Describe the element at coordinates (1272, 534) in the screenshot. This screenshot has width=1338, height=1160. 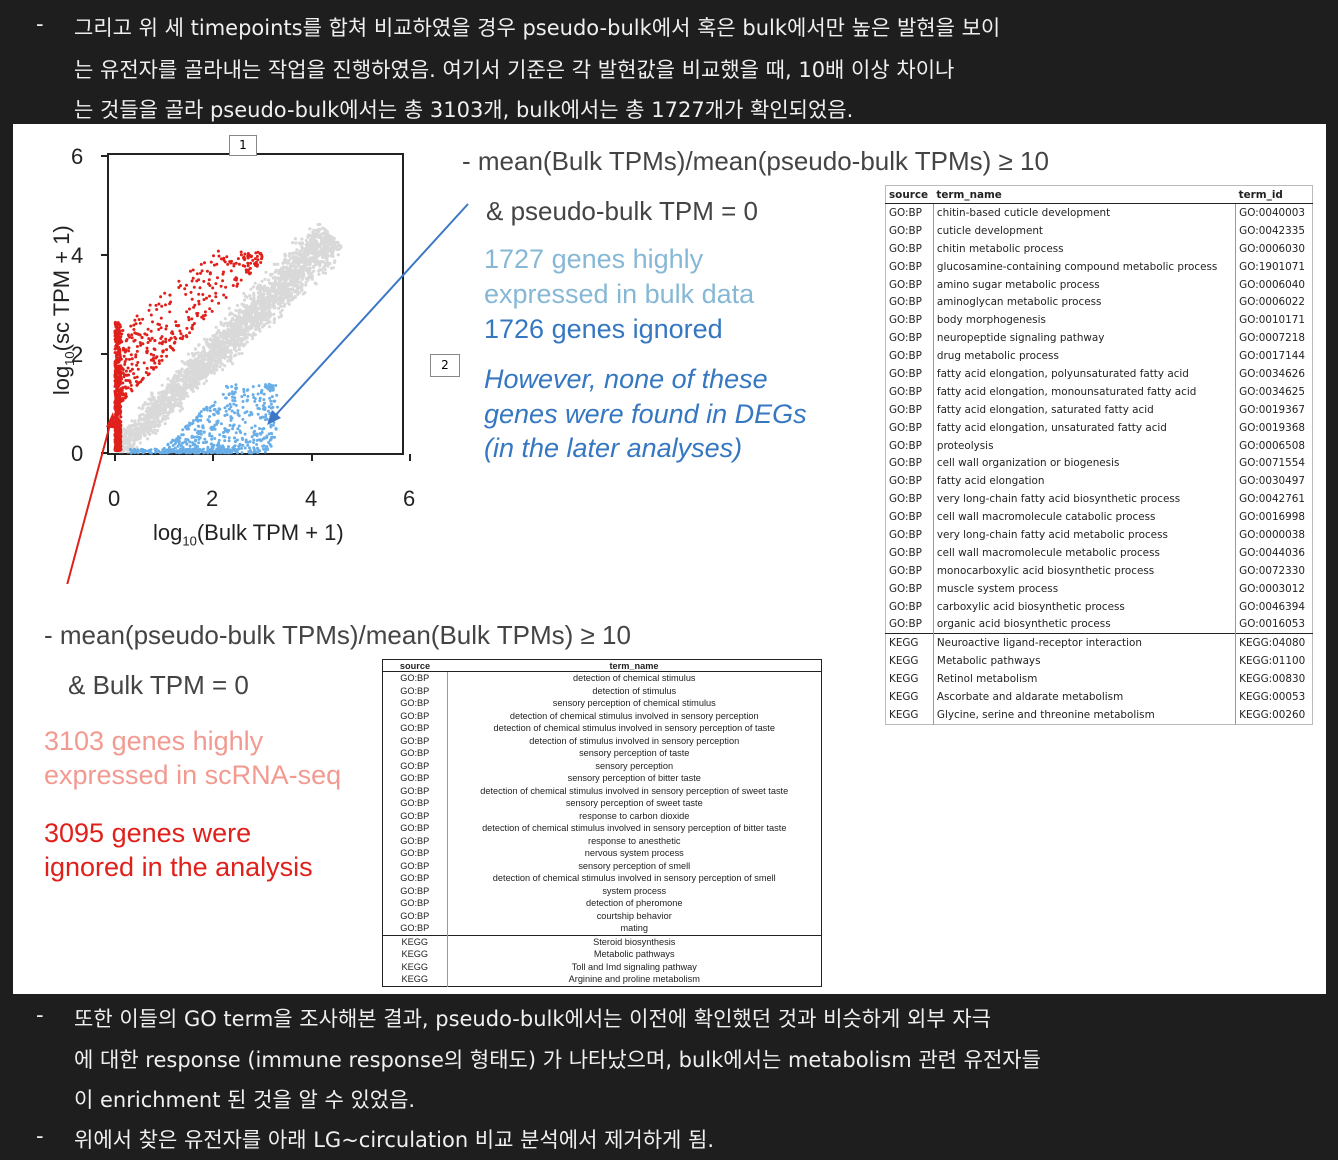
I see `term-id-cell: GO:0000038` at that location.